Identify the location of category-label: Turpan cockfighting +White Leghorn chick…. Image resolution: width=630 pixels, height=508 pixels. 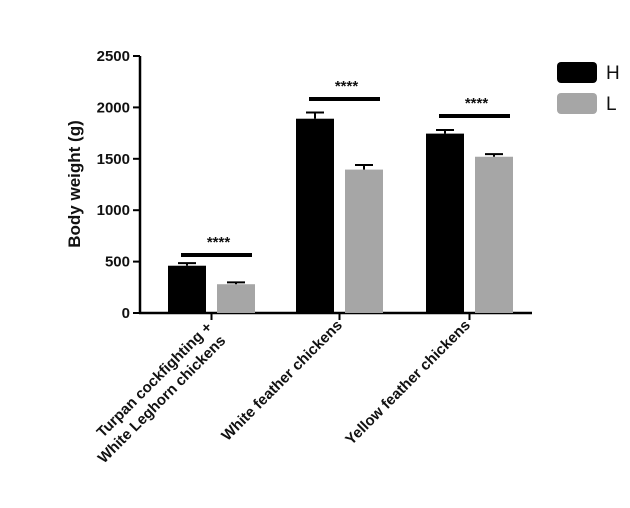
(155, 393).